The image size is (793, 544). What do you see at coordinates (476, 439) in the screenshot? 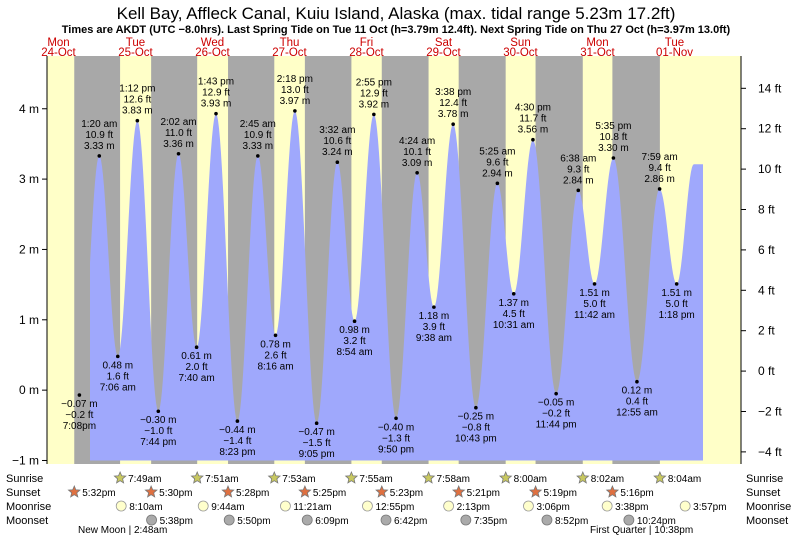
I see `tide-label-line: 10:43 pm` at bounding box center [476, 439].